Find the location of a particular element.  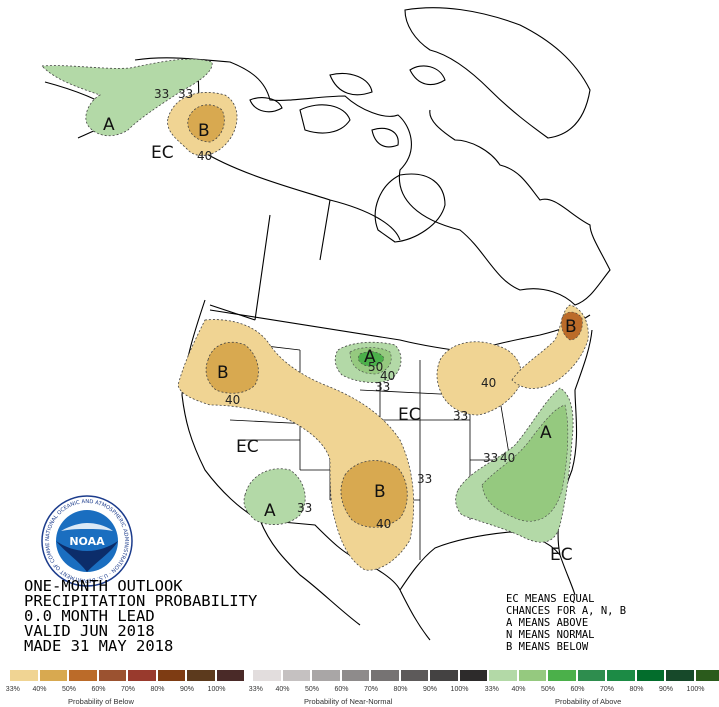

gulf-coast is located at coordinates (487, 563).